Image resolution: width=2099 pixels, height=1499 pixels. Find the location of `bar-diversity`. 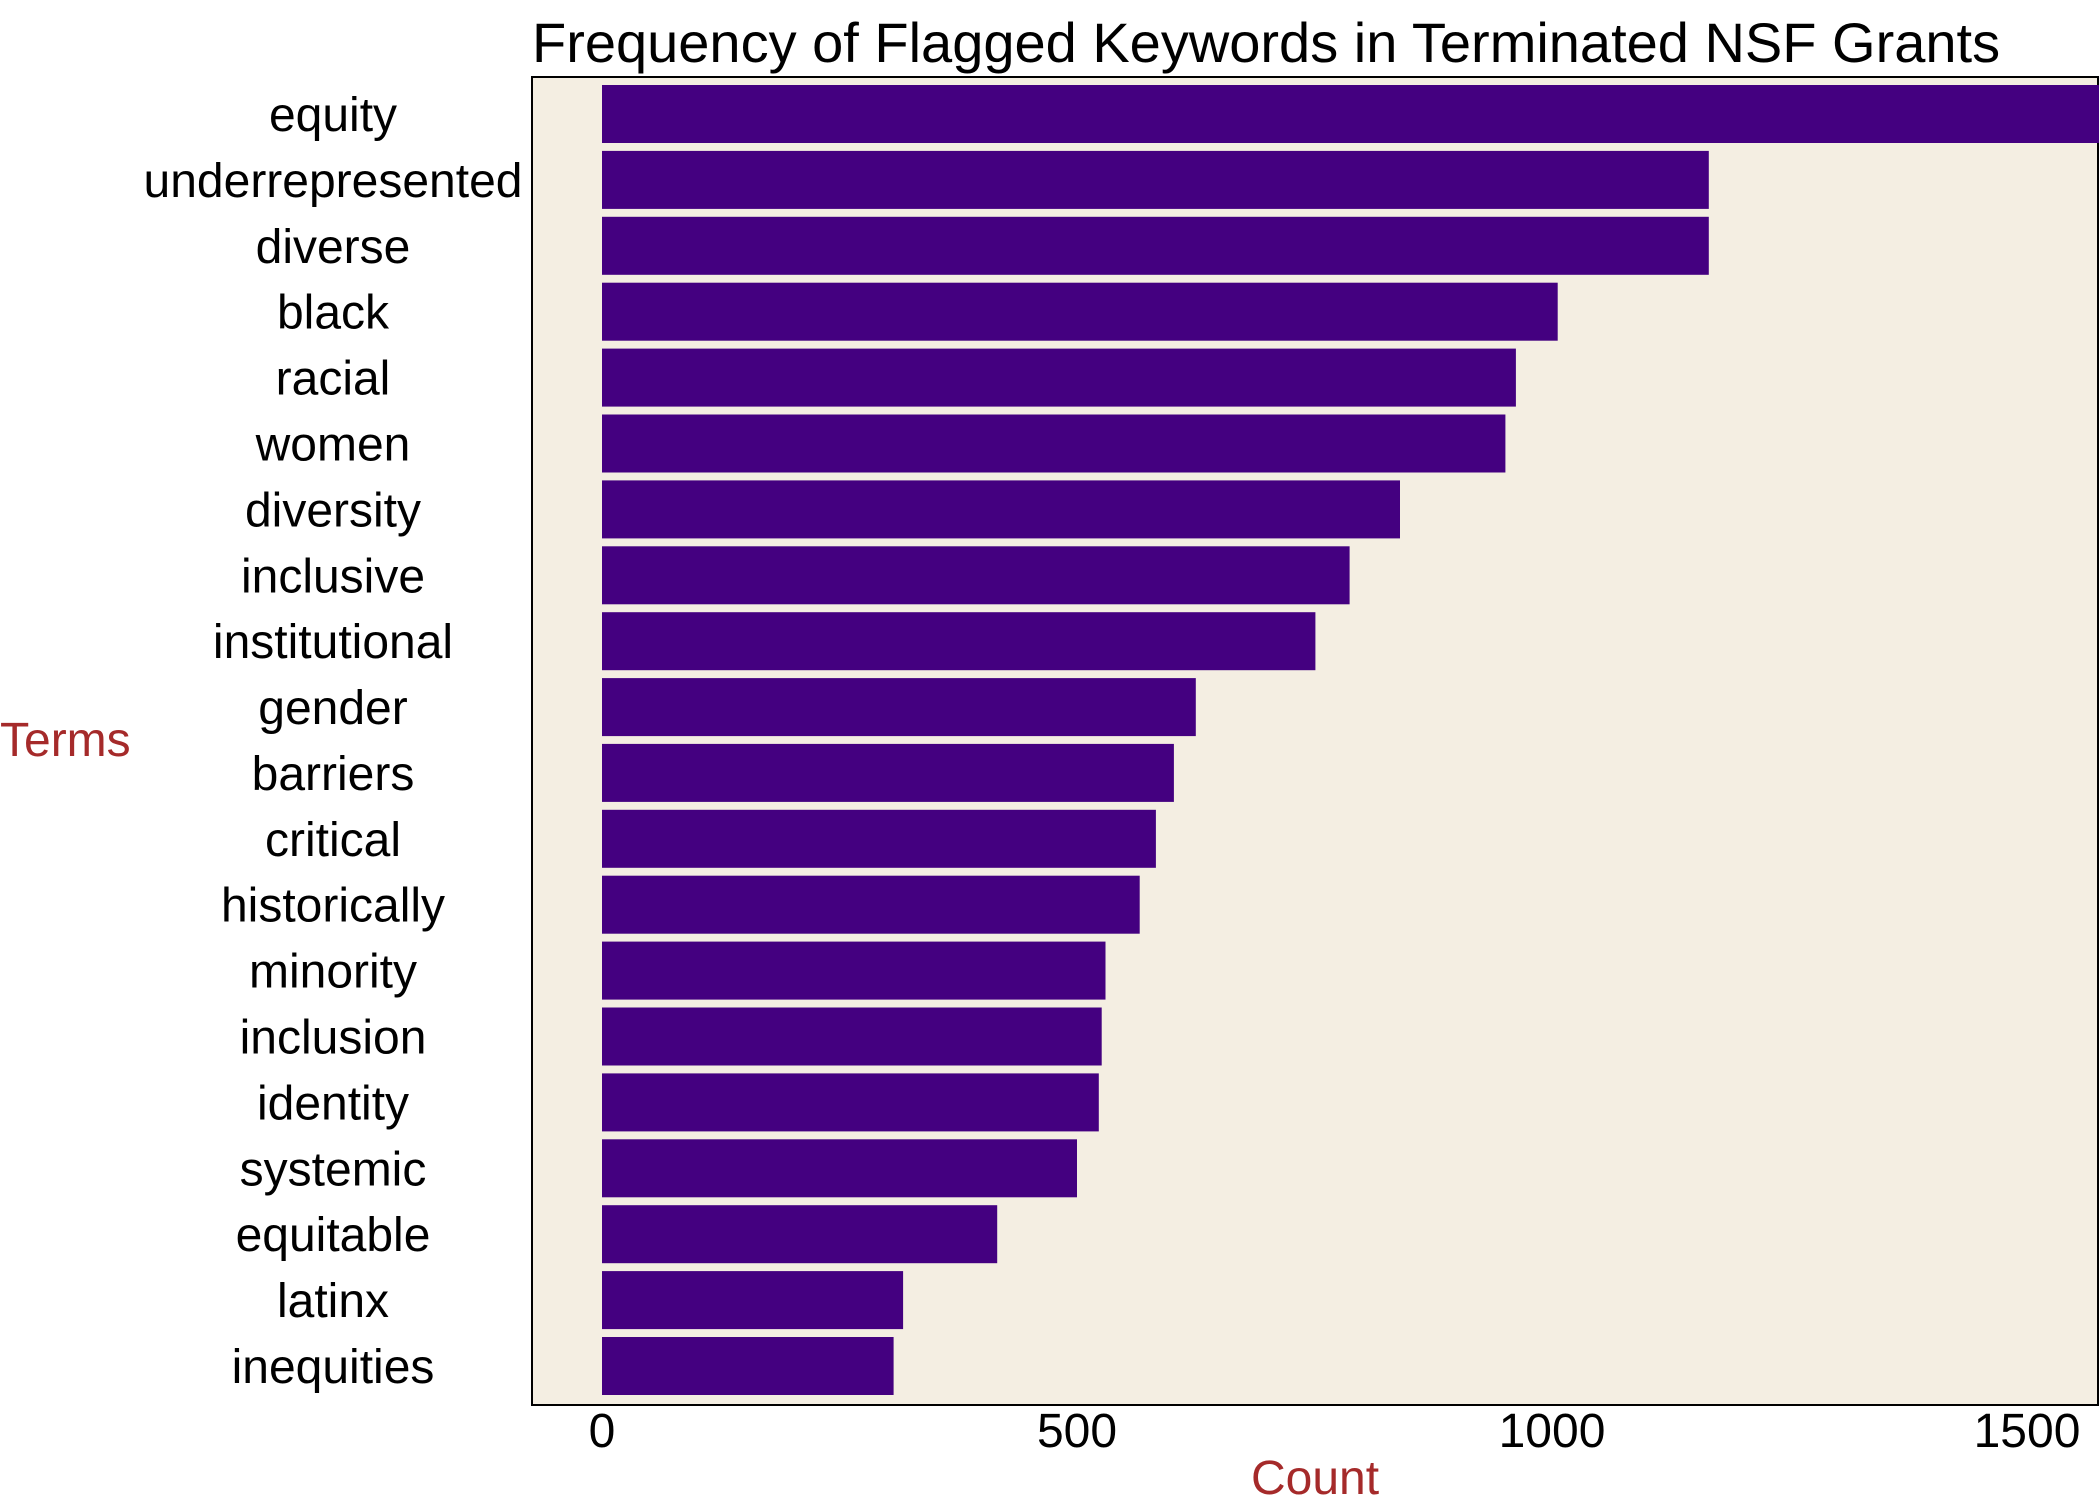

bar-diversity is located at coordinates (1001, 509).